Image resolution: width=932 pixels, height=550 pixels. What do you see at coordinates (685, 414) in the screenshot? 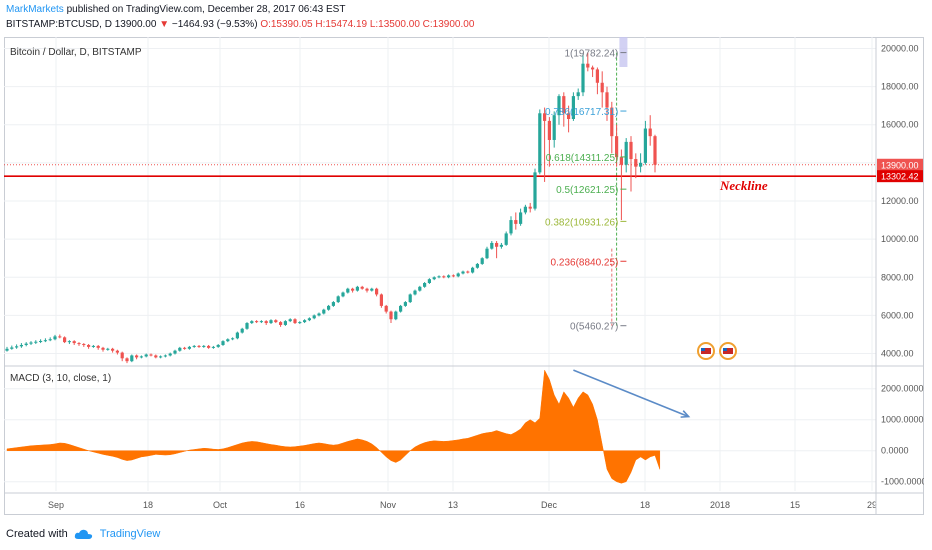
I see `arrow-head-icon` at bounding box center [685, 414].